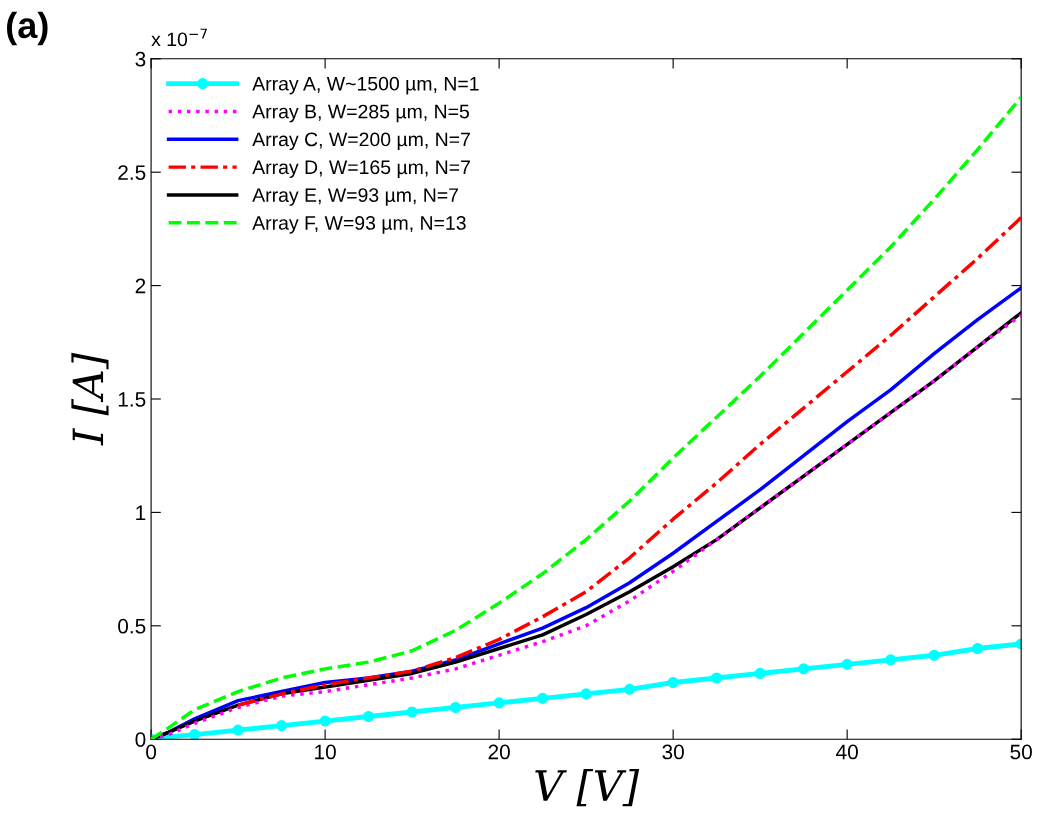 This screenshot has width=1042, height=840. What do you see at coordinates (132, 626) in the screenshot?
I see `y-tick-label: 0.5` at bounding box center [132, 626].